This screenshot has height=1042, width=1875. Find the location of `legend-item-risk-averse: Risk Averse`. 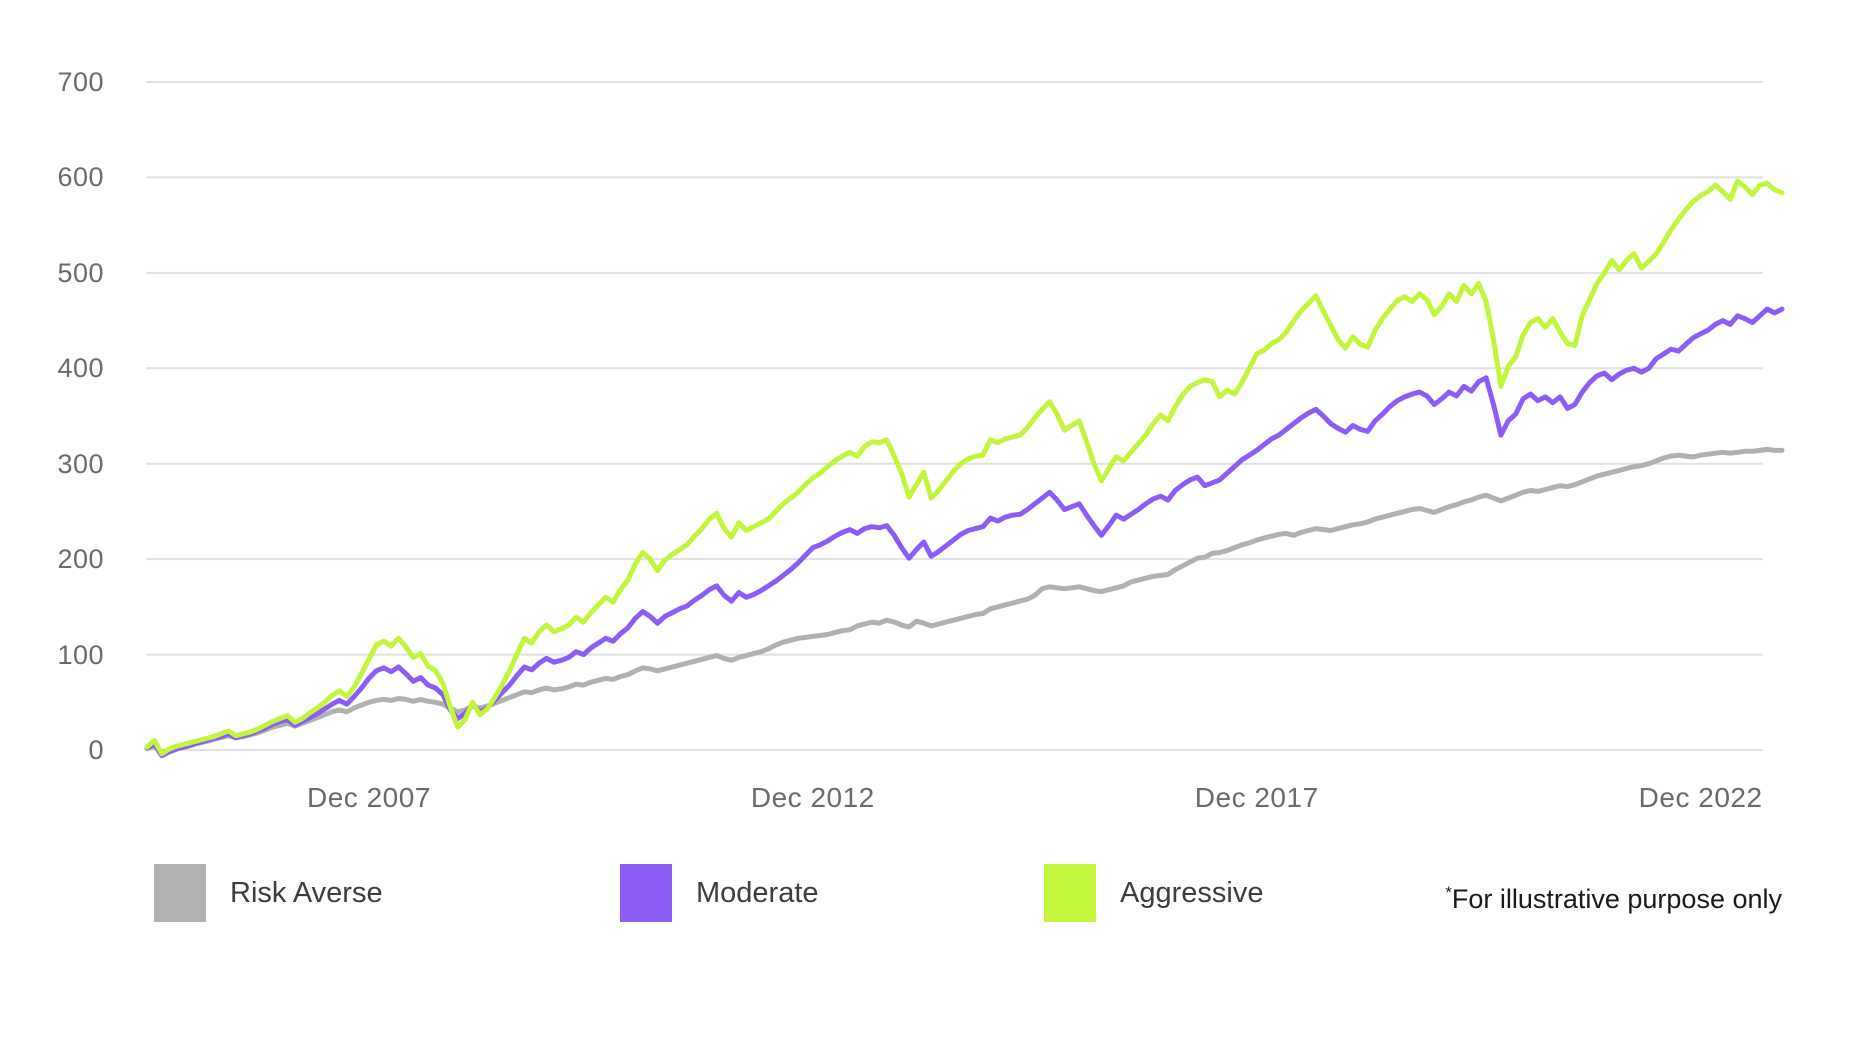

legend-item-risk-averse: Risk Averse is located at coordinates (268, 893).